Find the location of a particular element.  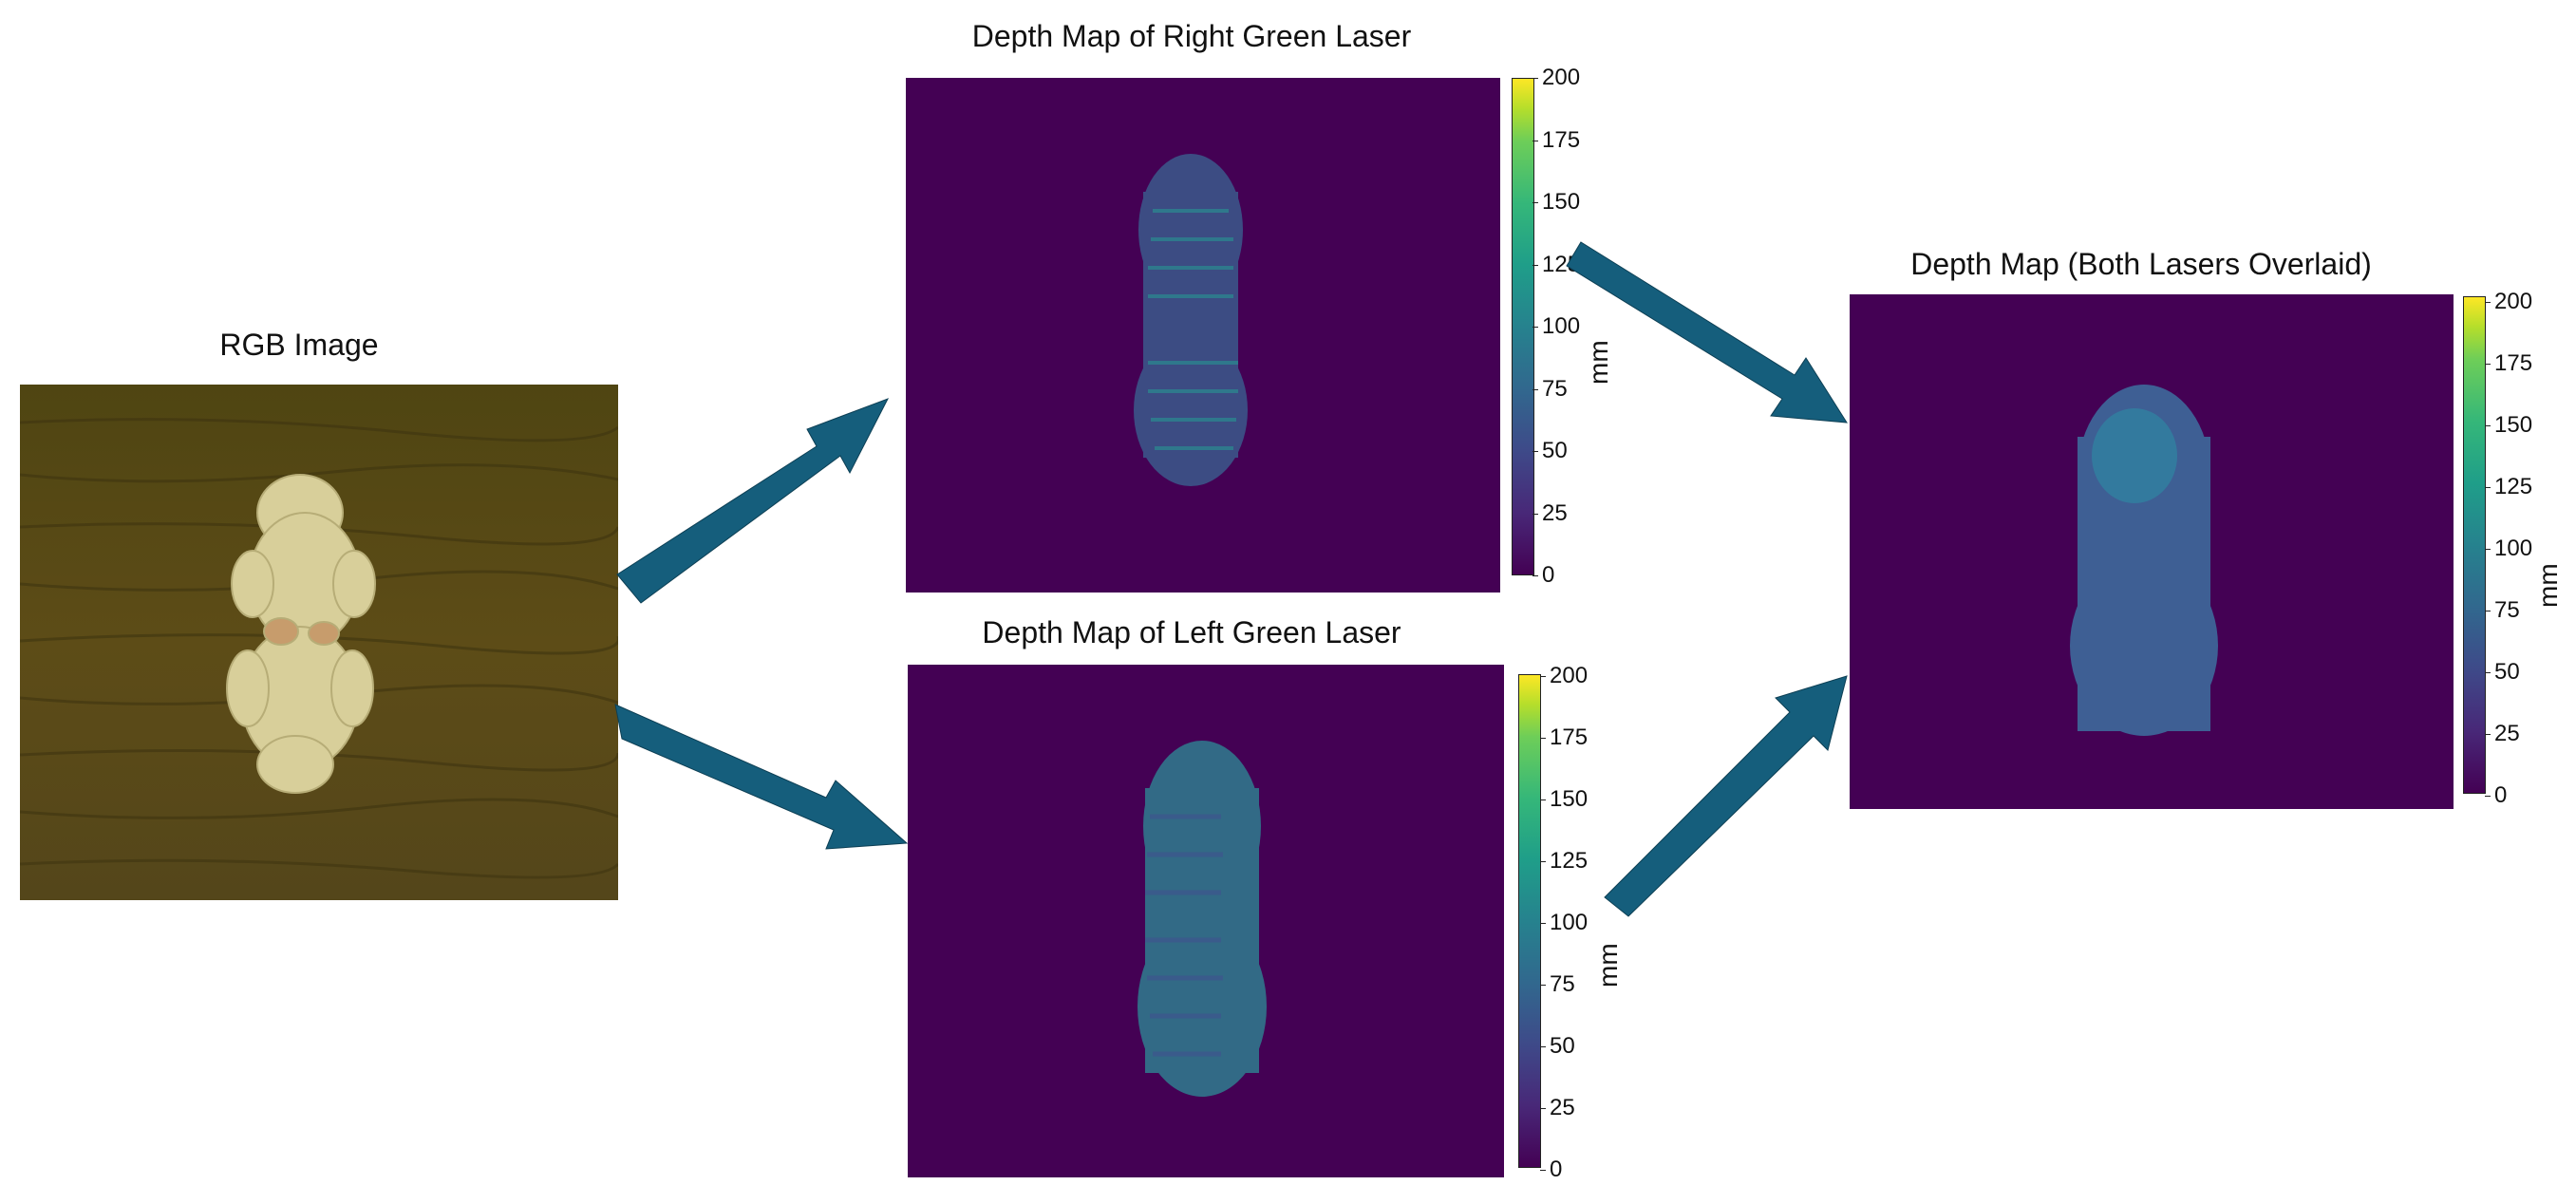

both-lasers-depth-graphic is located at coordinates (2144, 560).